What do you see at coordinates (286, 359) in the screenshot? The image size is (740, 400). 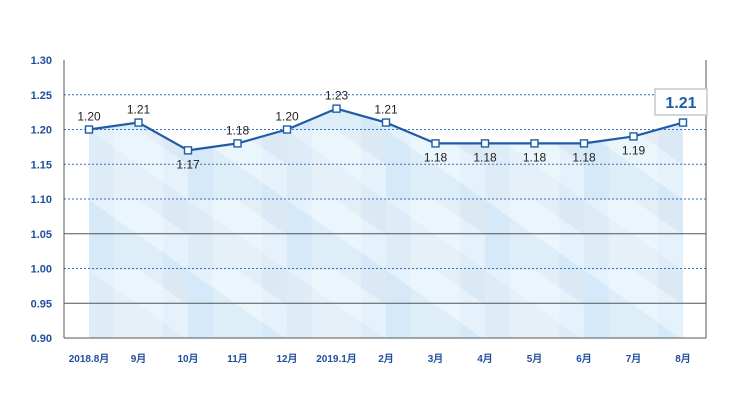 I see `x-tick-label: 12月` at bounding box center [286, 359].